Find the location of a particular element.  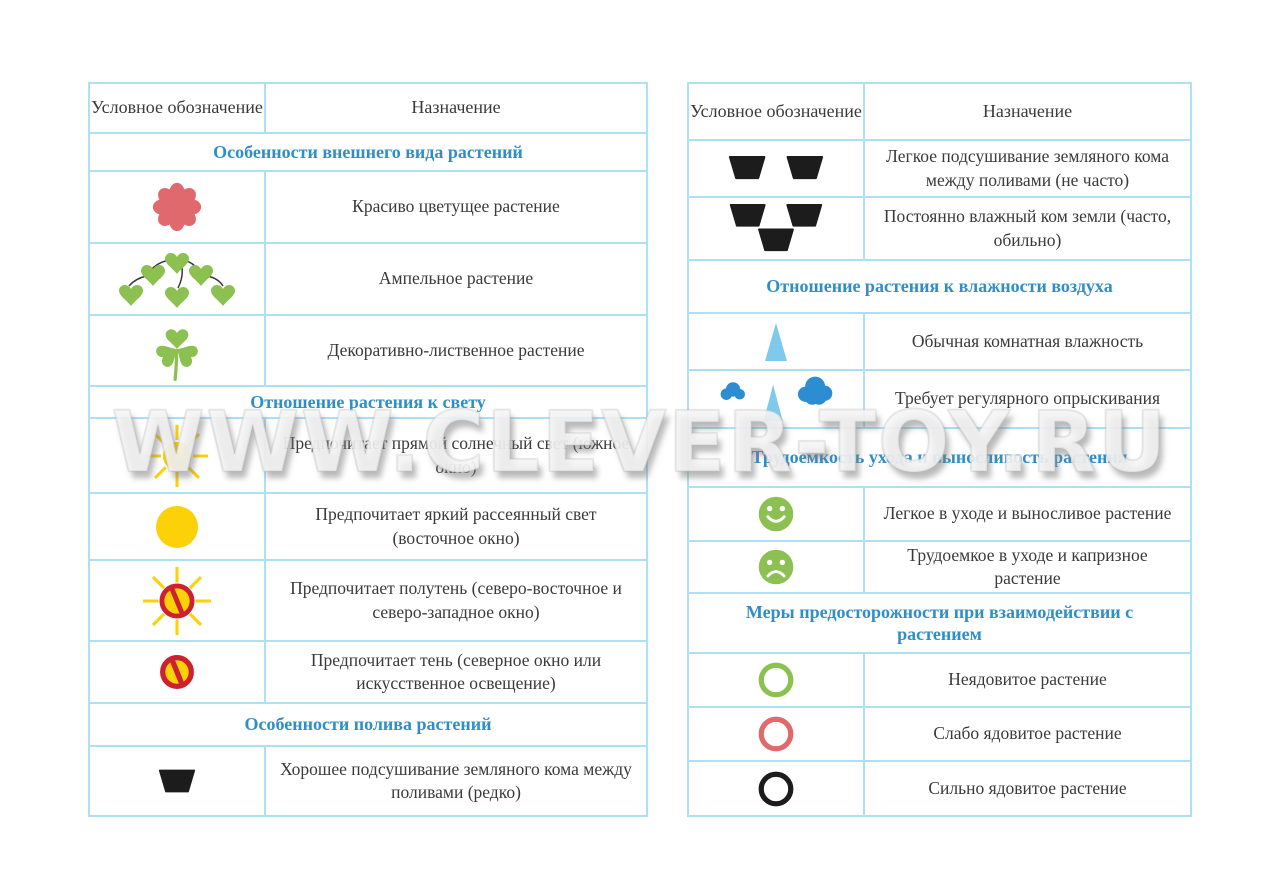

section-row-humidity: Отношение растения к влажности воздуха is located at coordinates (939, 285).